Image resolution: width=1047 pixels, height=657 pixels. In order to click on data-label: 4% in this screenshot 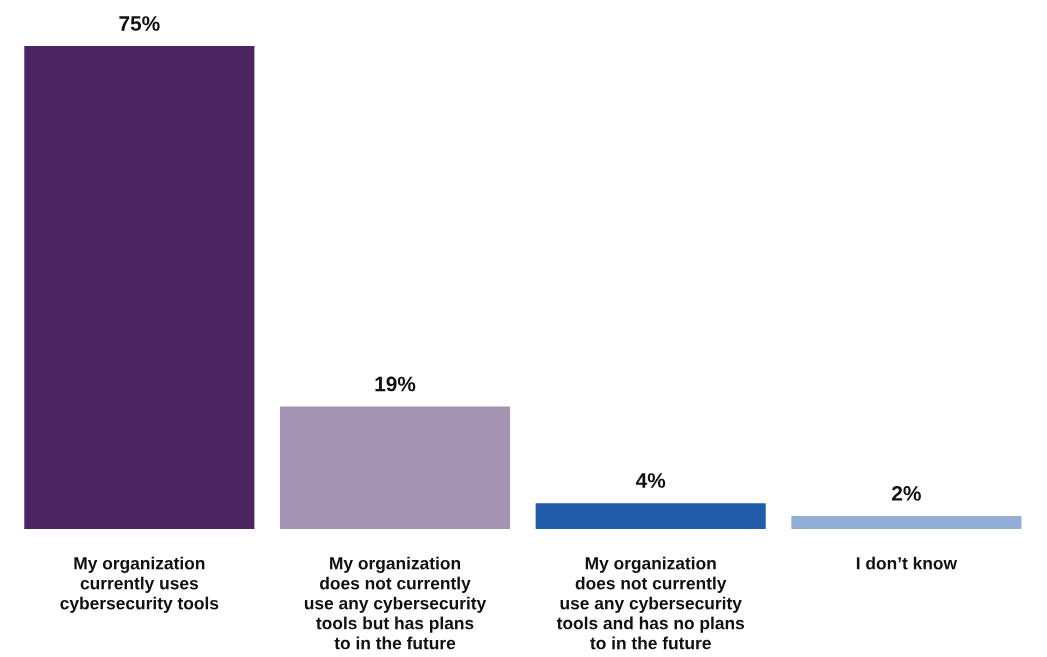, I will do `click(650, 480)`.